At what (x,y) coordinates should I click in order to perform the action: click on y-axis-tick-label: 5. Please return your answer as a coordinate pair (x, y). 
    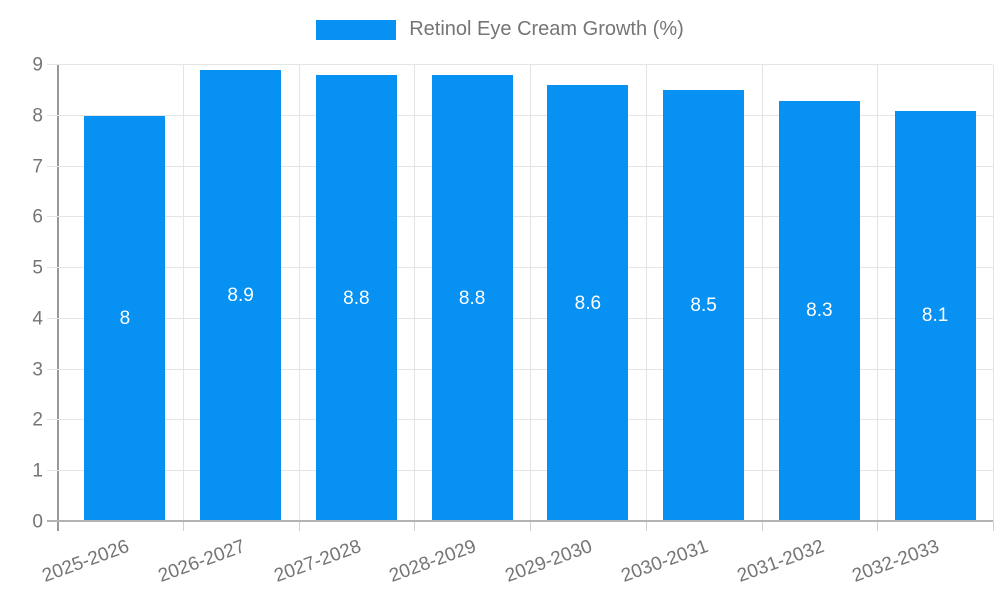
    Looking at the image, I should click on (37, 268).